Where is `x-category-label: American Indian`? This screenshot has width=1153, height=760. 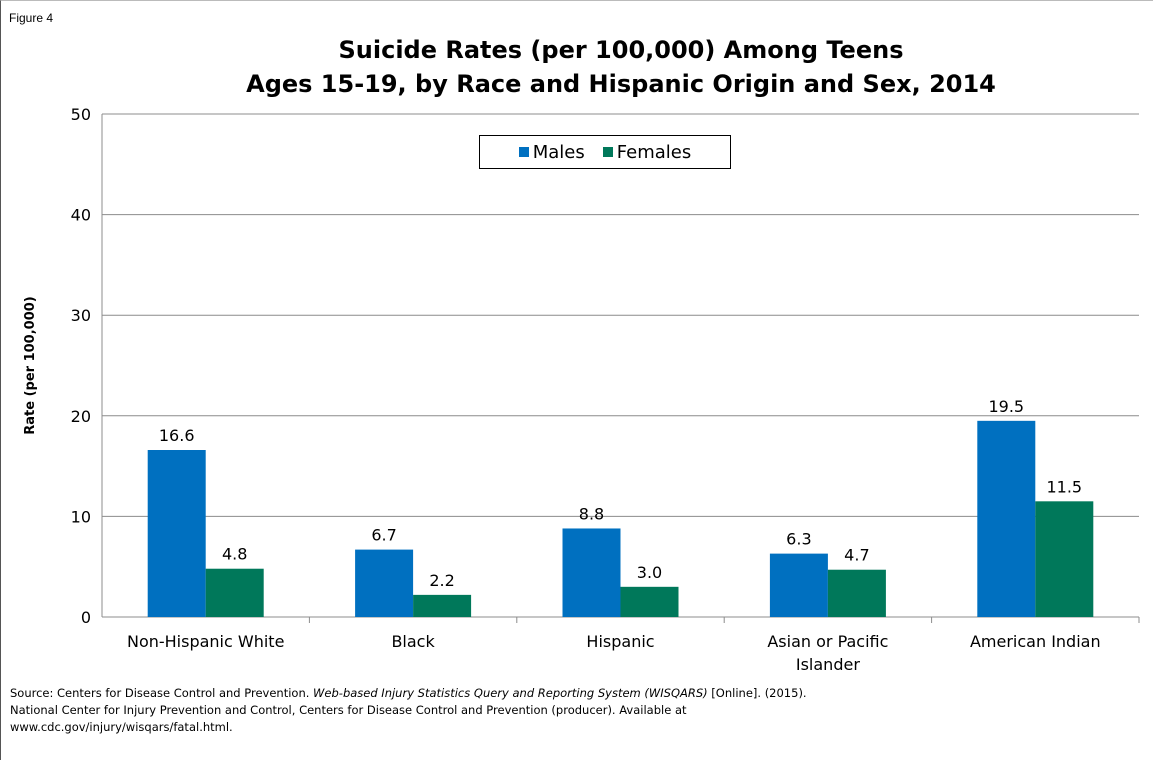
x-category-label: American Indian is located at coordinates (1035, 641).